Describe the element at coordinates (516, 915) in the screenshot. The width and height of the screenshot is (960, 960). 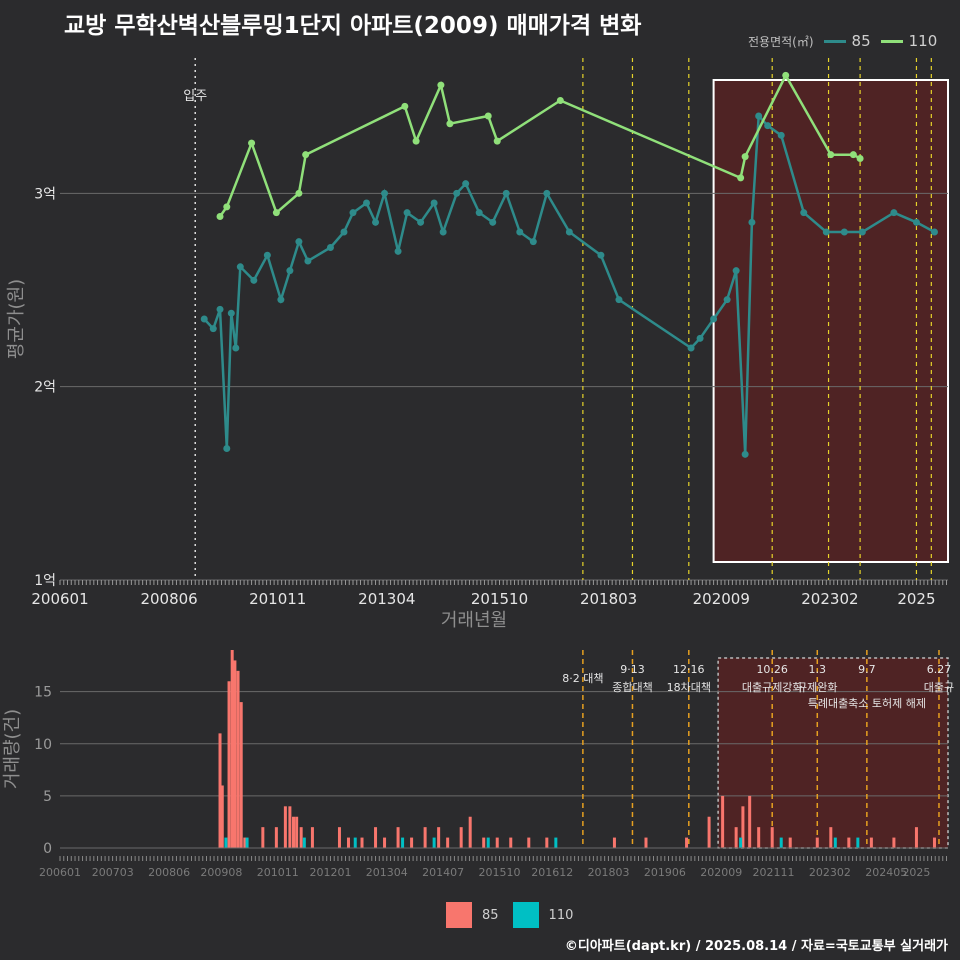
I see `legend-bottom: 85 110` at that location.